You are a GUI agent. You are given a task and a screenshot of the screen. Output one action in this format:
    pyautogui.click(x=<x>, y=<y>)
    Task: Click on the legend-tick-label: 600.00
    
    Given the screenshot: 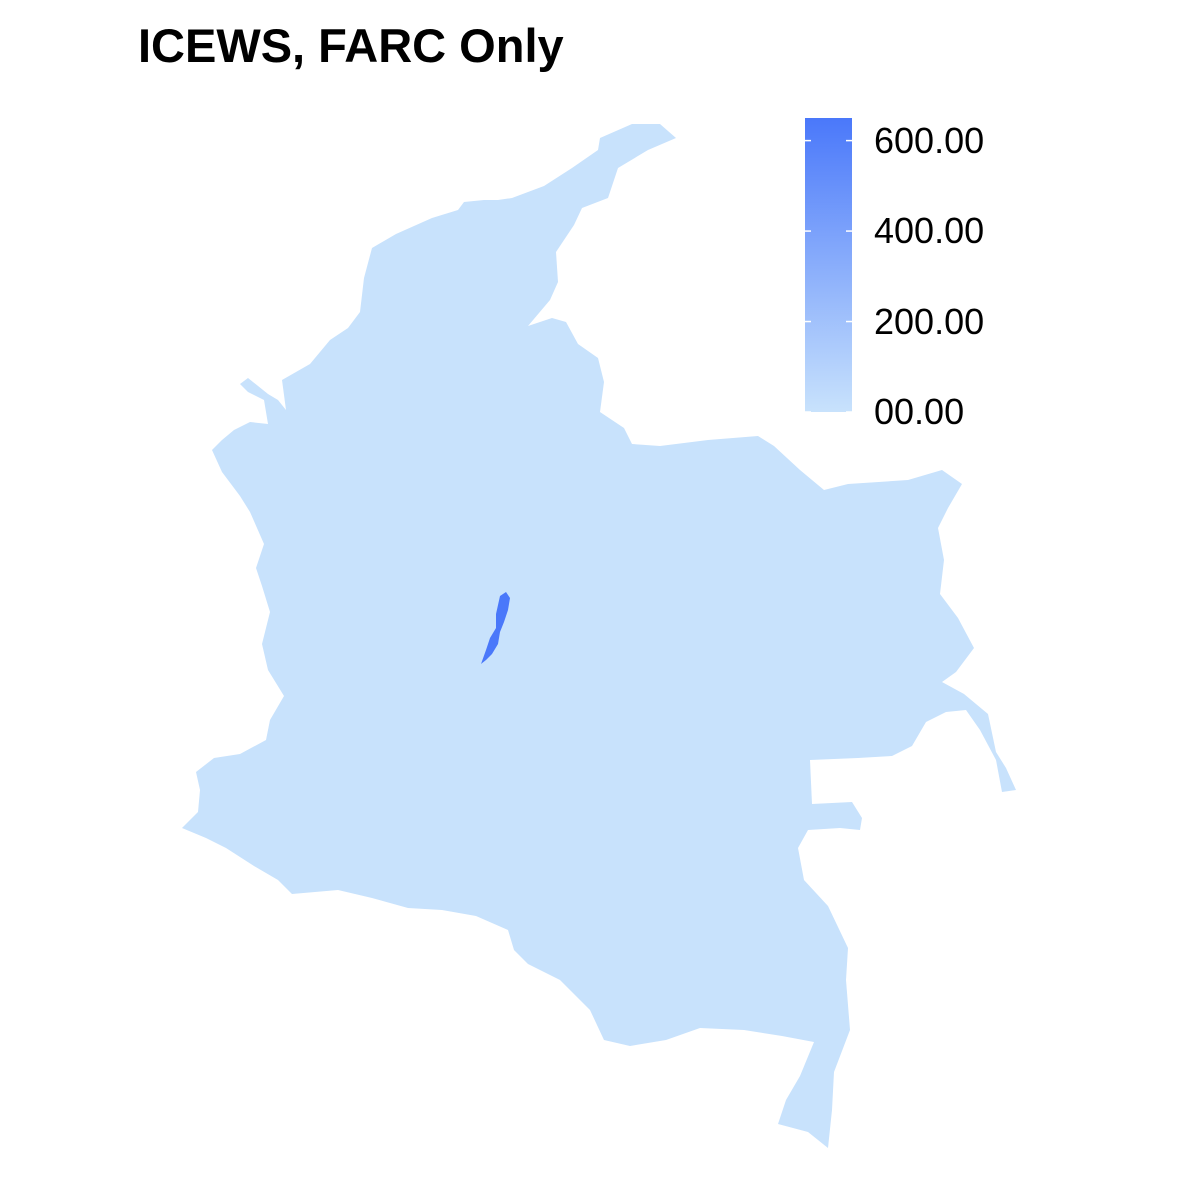 What is the action you would take?
    pyautogui.click(x=929, y=140)
    